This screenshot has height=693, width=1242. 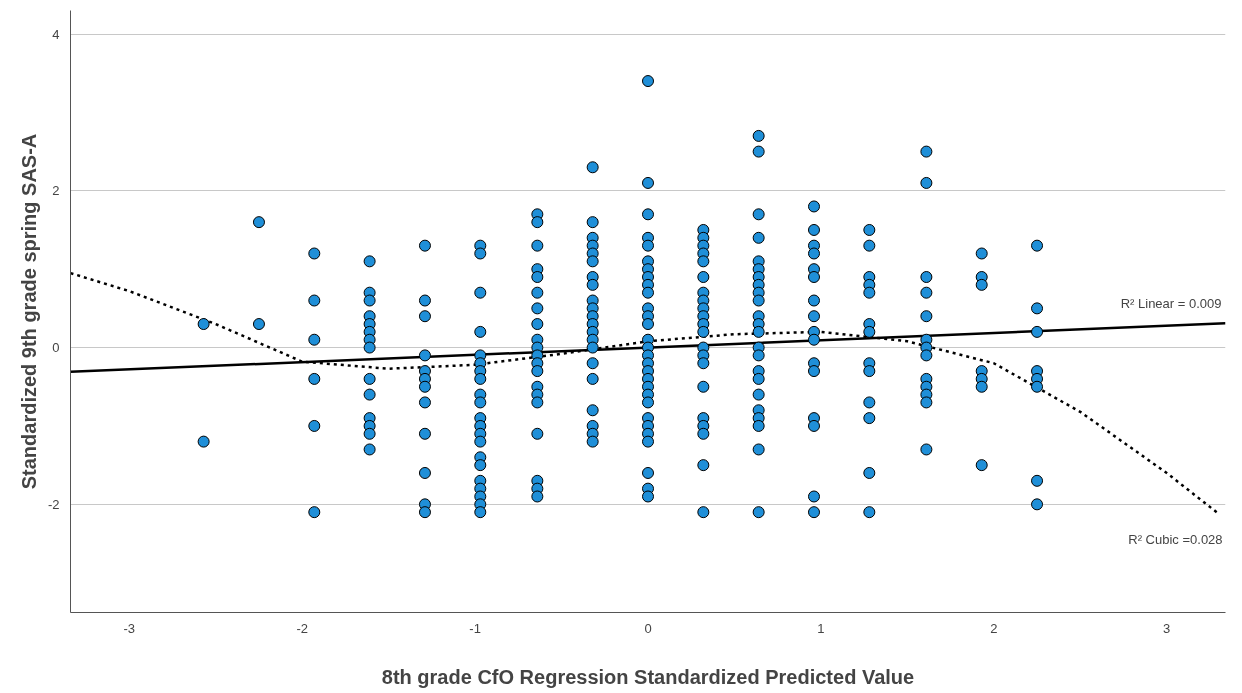 I want to click on y-tick-label: -2, so click(x=53, y=504).